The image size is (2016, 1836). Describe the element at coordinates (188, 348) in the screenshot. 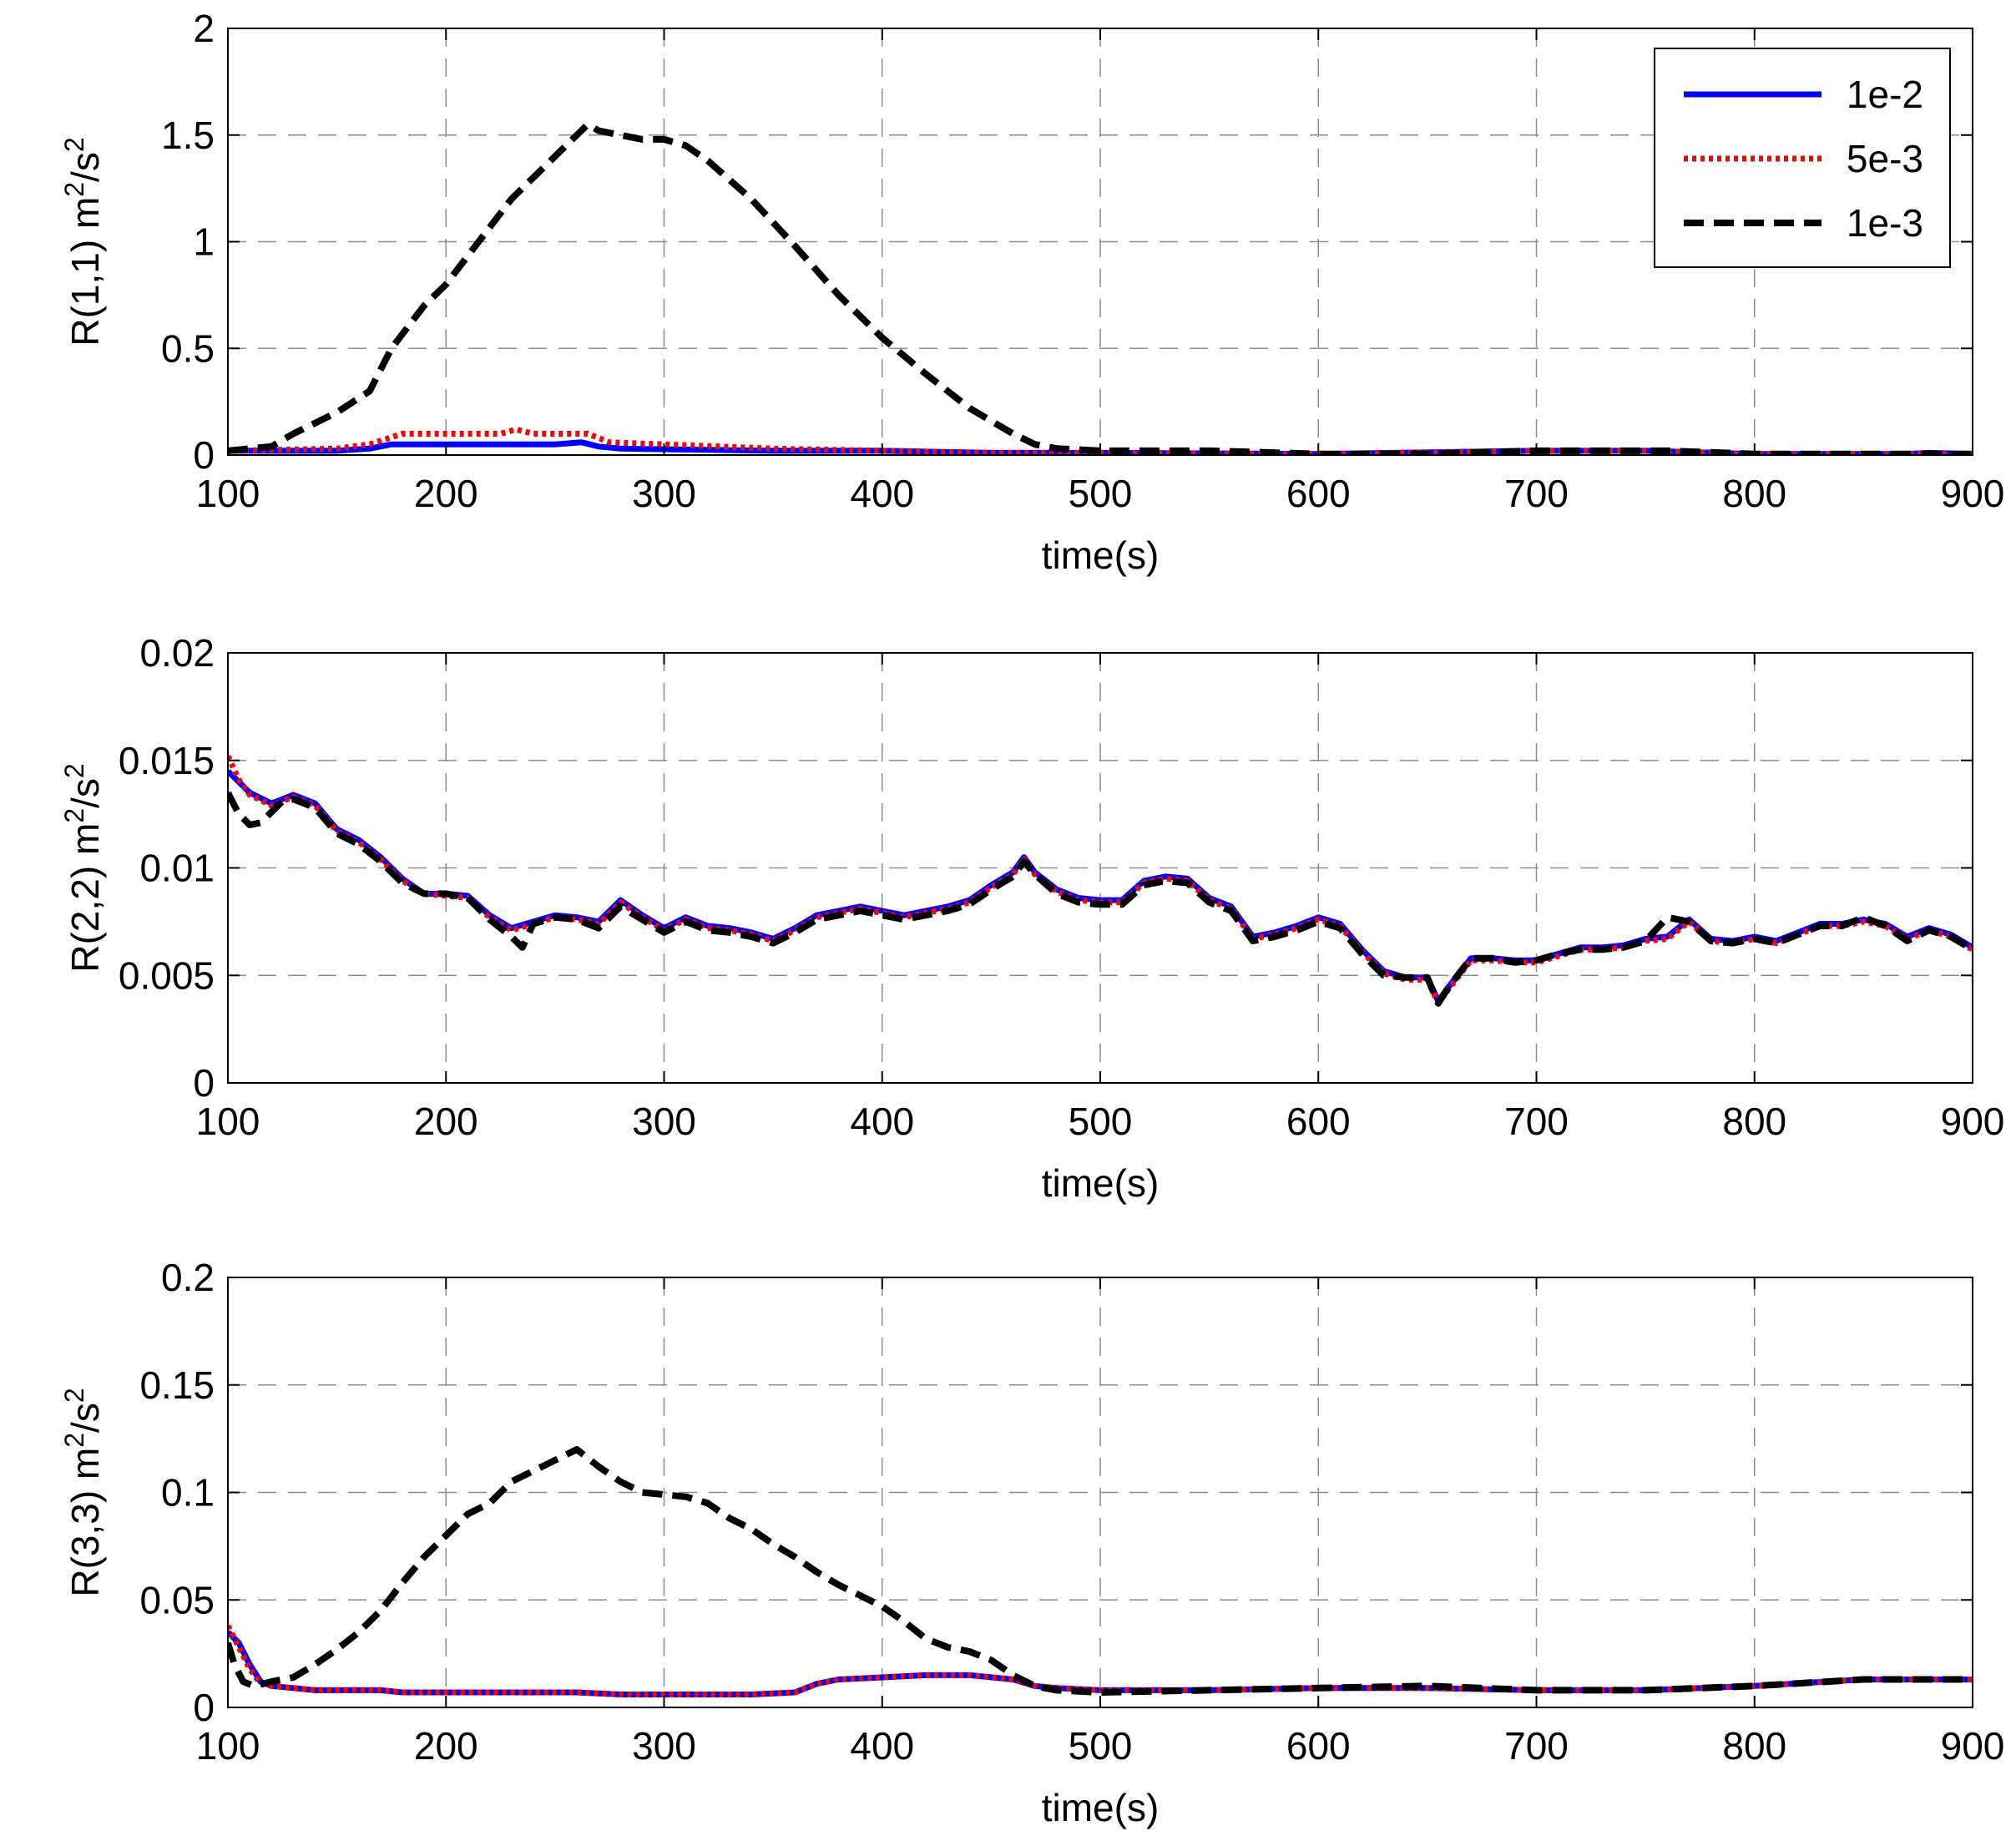

I see `y-tick-label: 0.5` at that location.